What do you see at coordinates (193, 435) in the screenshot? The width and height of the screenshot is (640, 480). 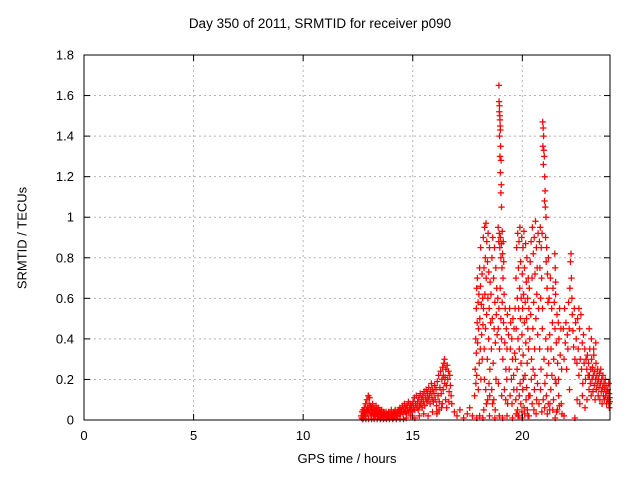 I see `x-tick-label: 5` at bounding box center [193, 435].